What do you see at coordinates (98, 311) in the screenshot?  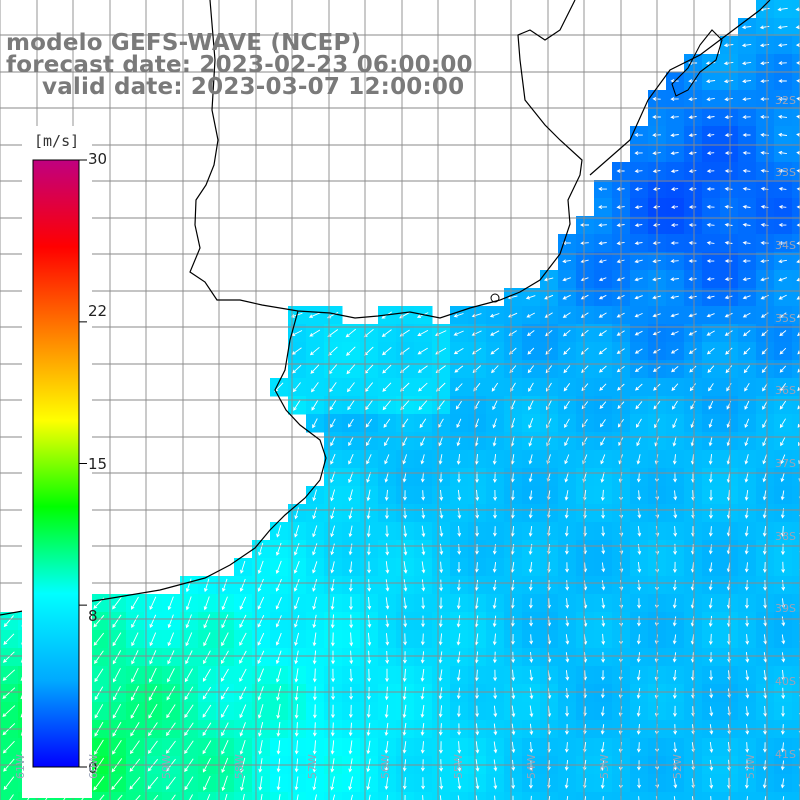 I see `colorbar-tick: 22` at bounding box center [98, 311].